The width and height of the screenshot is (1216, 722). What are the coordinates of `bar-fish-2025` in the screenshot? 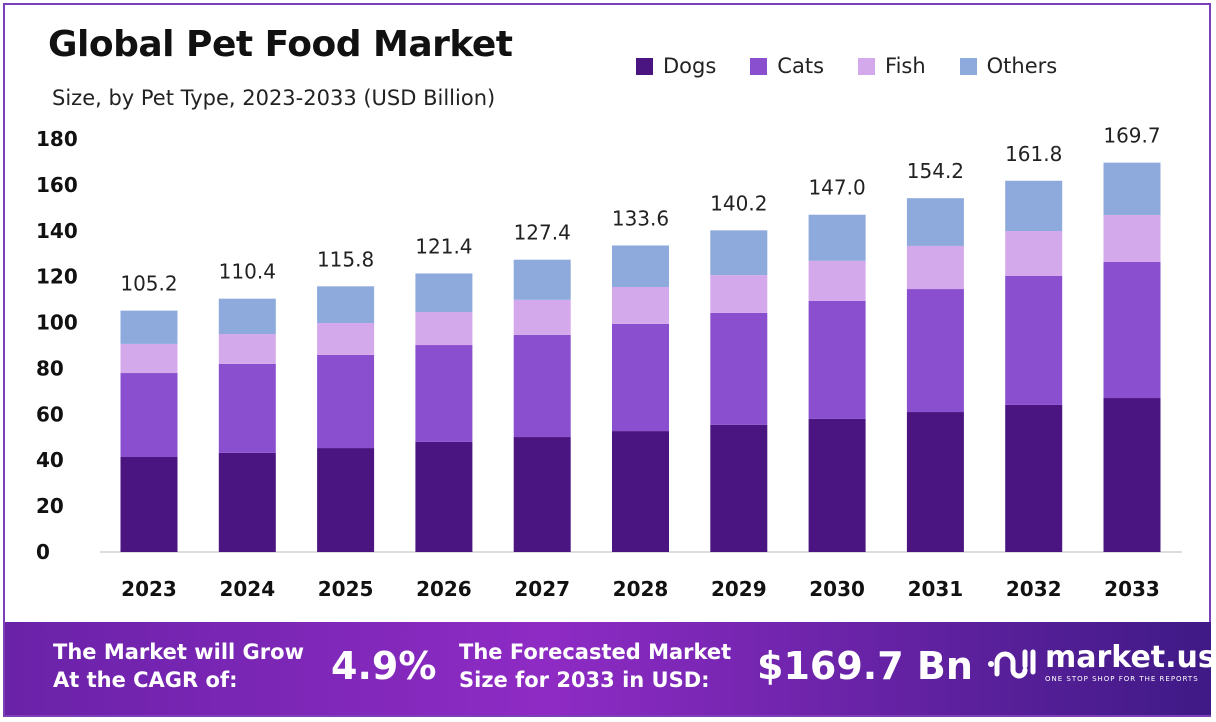 It's located at (346, 339).